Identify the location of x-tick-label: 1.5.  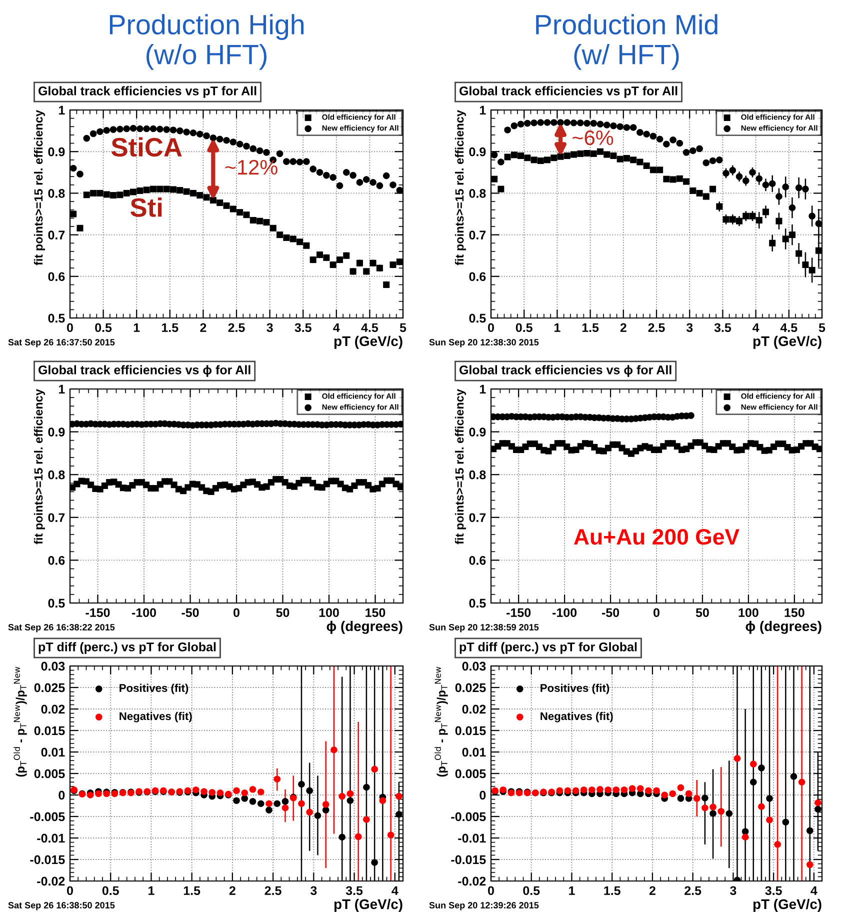
(612, 891).